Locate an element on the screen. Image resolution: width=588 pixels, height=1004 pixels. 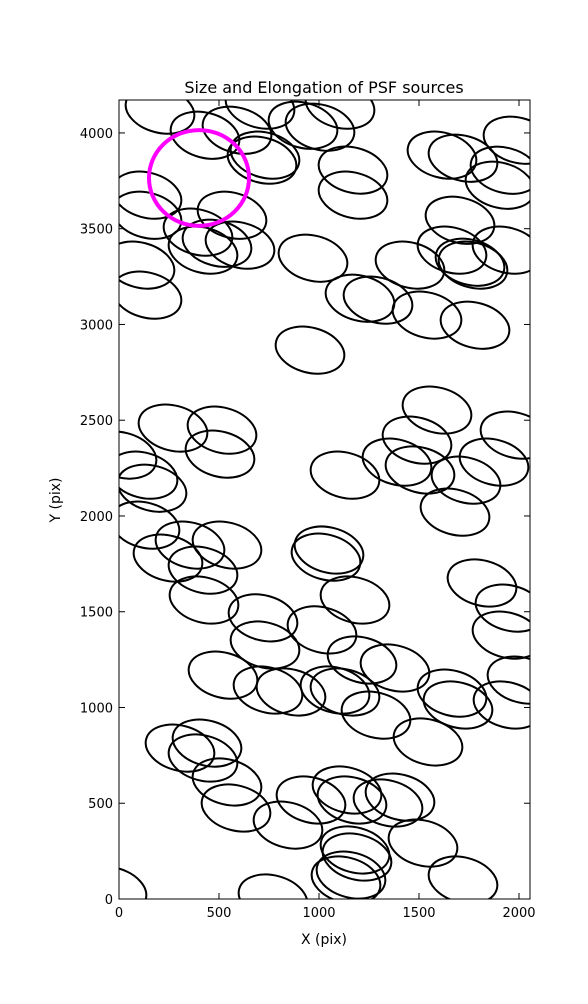
y-tick-label: 500 is located at coordinates (100, 804).